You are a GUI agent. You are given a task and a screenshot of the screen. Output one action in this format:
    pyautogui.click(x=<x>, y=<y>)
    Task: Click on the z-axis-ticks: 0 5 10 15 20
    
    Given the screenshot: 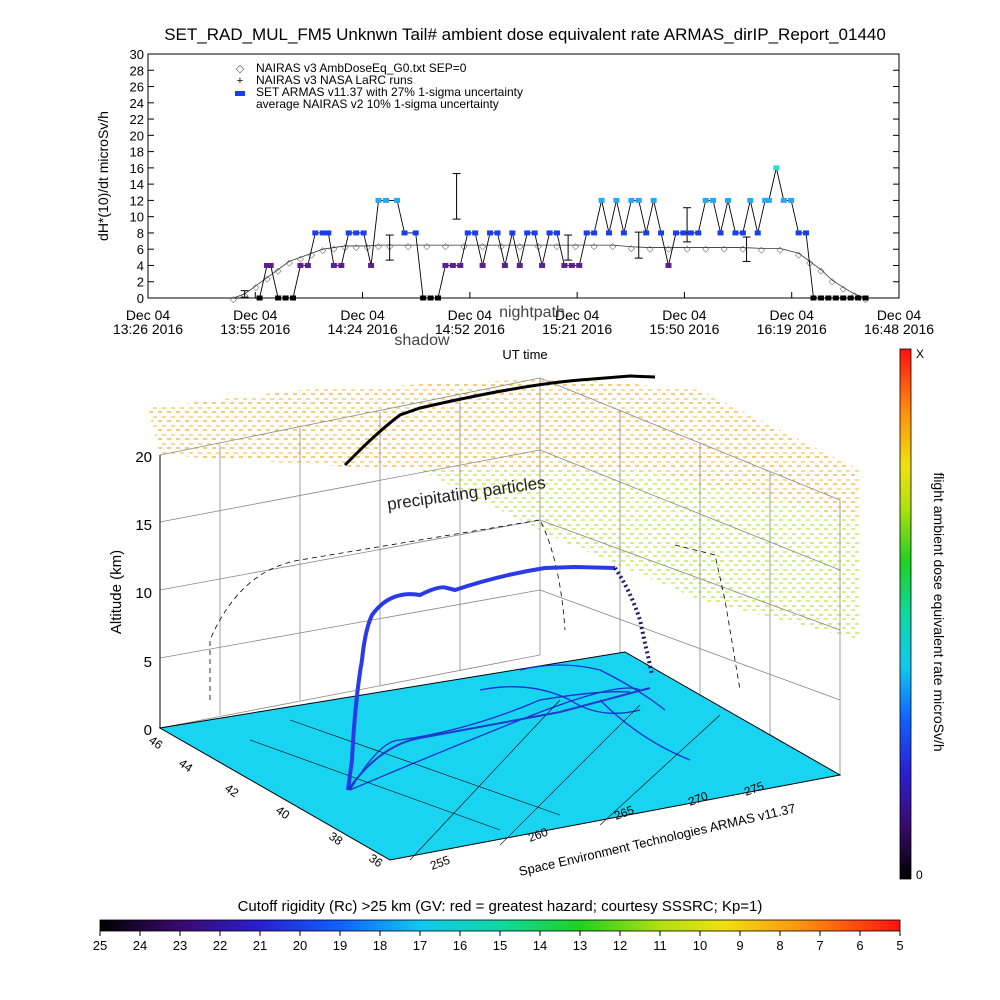 What is the action you would take?
    pyautogui.click(x=143, y=594)
    